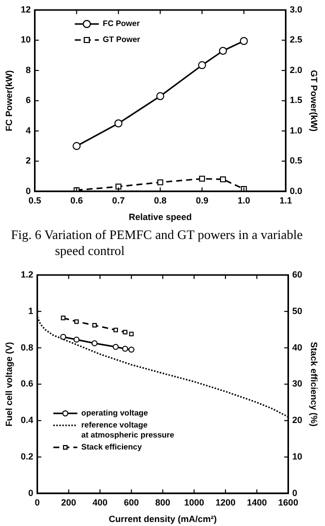  Describe the element at coordinates (128, 430) in the screenshot. I see `legend-label: reference voltage at atmospheric pressure` at that location.